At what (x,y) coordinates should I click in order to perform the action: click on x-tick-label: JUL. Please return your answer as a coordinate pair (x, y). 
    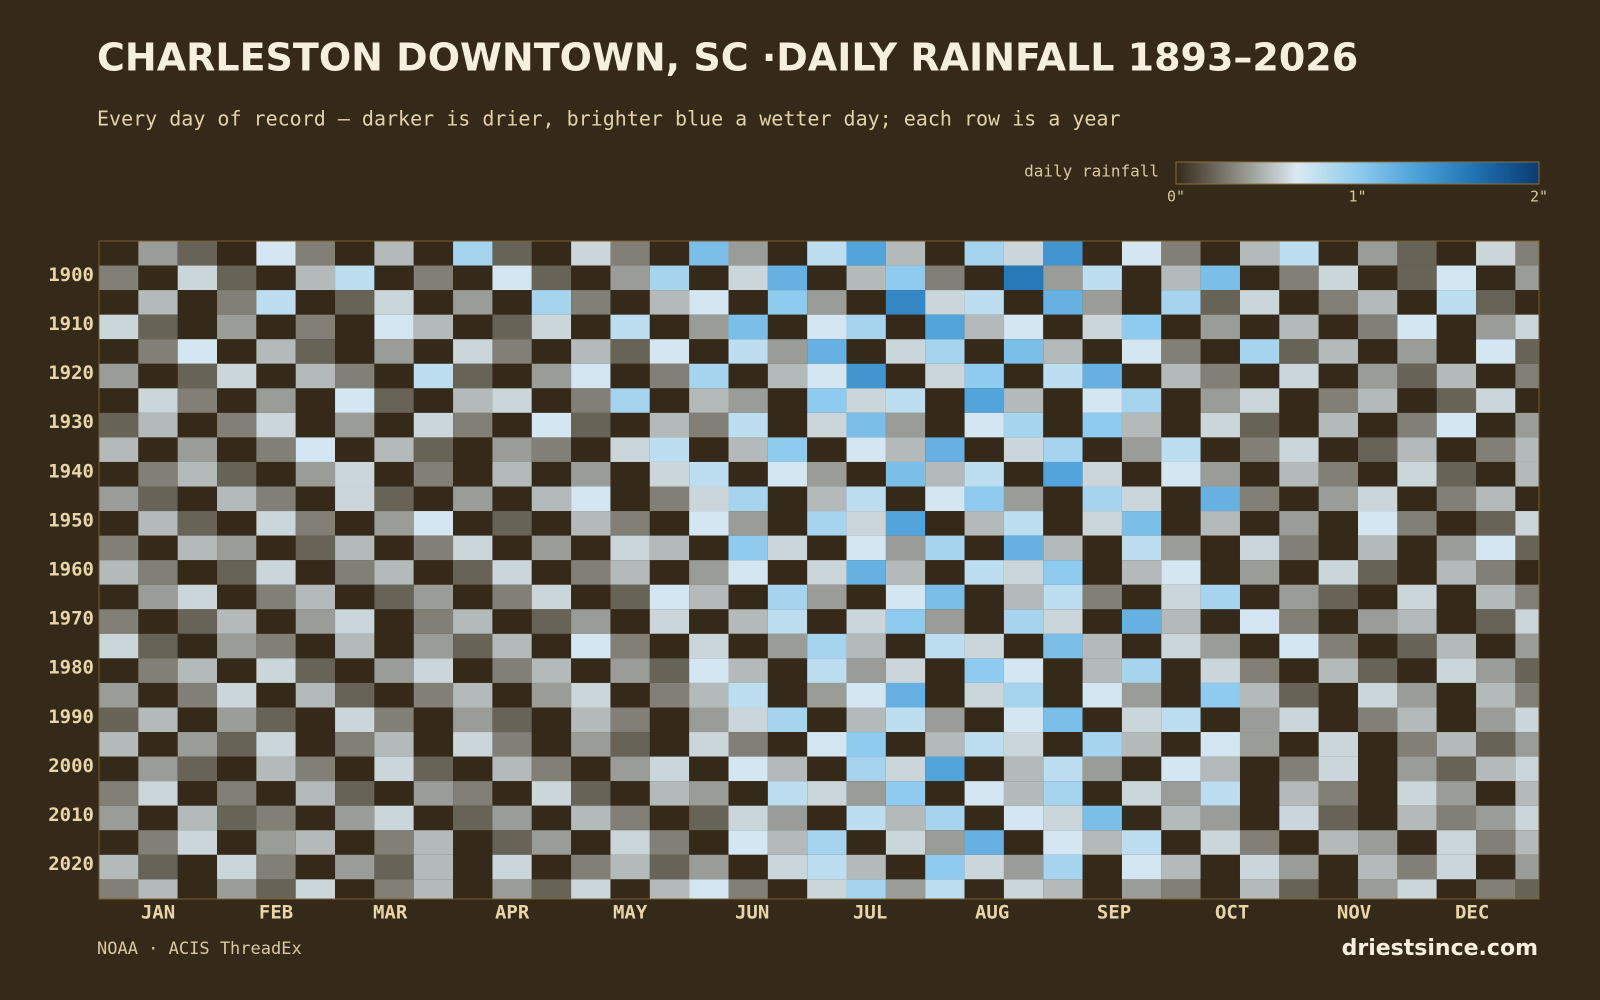
    Looking at the image, I should click on (870, 913).